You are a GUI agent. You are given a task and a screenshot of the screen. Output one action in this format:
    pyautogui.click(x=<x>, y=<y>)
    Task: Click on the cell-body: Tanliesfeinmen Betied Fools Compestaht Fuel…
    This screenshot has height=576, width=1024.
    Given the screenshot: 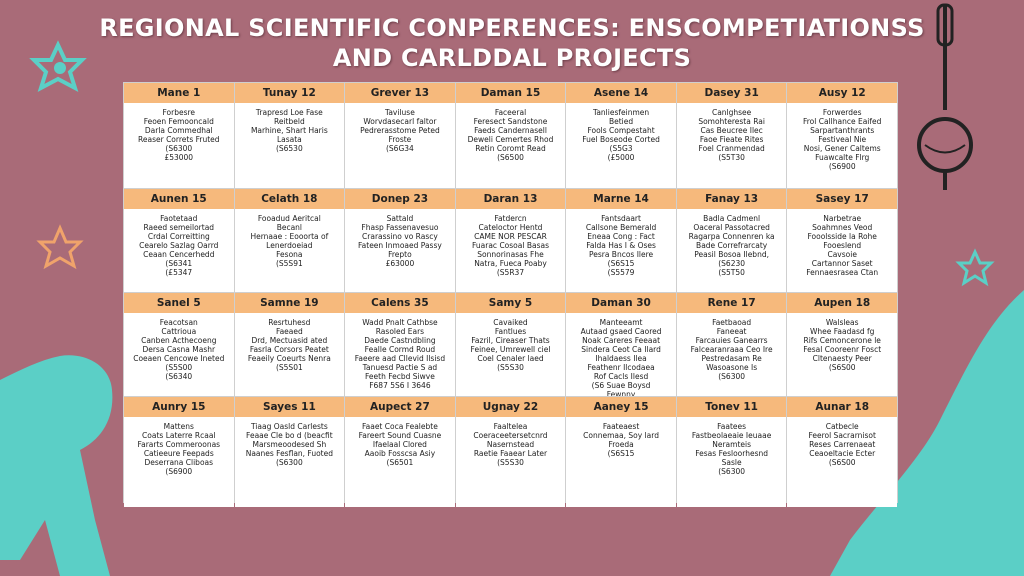 What is the action you would take?
    pyautogui.click(x=621, y=132)
    